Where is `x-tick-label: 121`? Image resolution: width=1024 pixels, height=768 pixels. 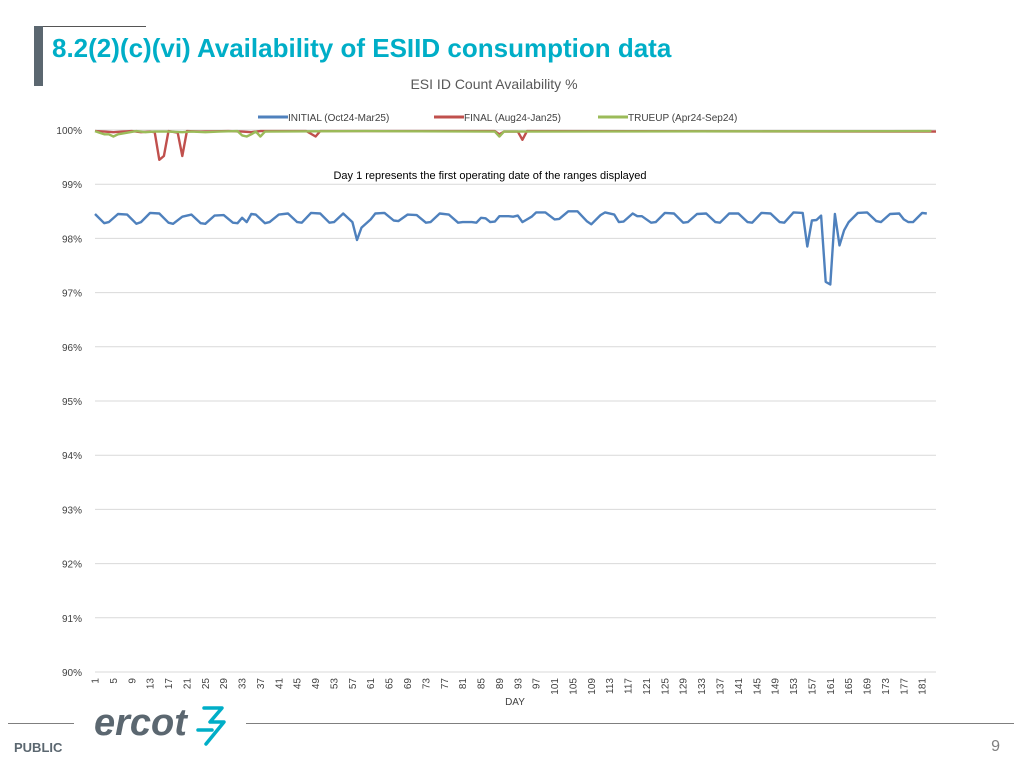
x-tick-label: 121 is located at coordinates (647, 686).